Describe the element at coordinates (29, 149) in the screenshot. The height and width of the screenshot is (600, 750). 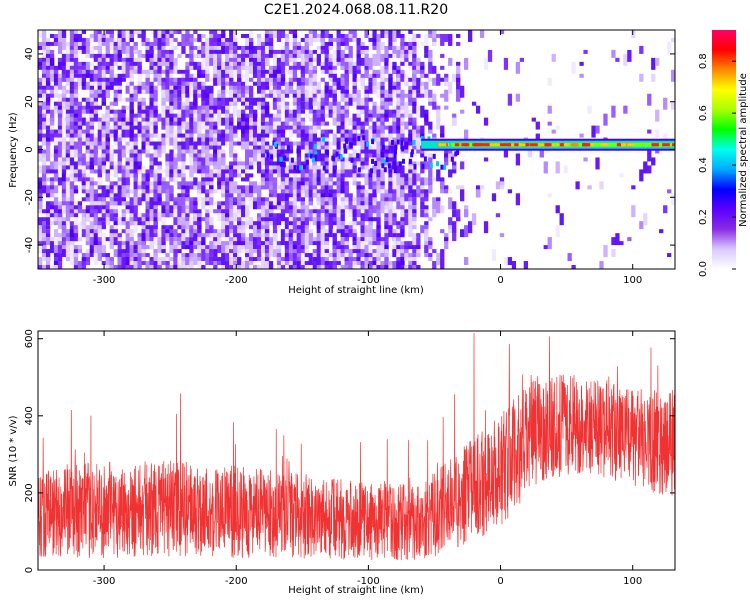
I see `y-tick-label: 0` at that location.